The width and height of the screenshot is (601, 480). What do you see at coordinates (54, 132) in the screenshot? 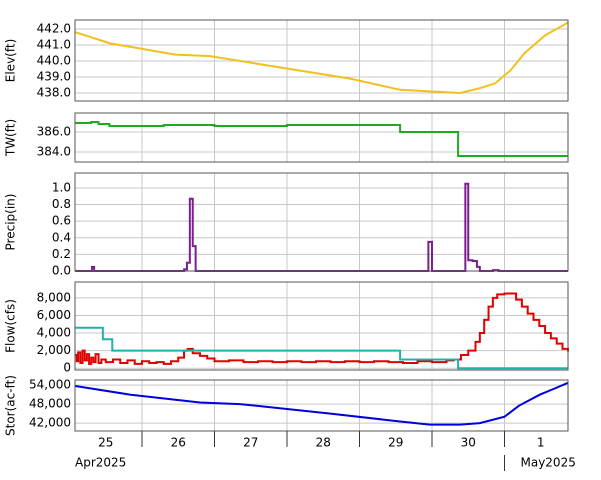
I see `y-tick-label: 386.0` at bounding box center [54, 132].